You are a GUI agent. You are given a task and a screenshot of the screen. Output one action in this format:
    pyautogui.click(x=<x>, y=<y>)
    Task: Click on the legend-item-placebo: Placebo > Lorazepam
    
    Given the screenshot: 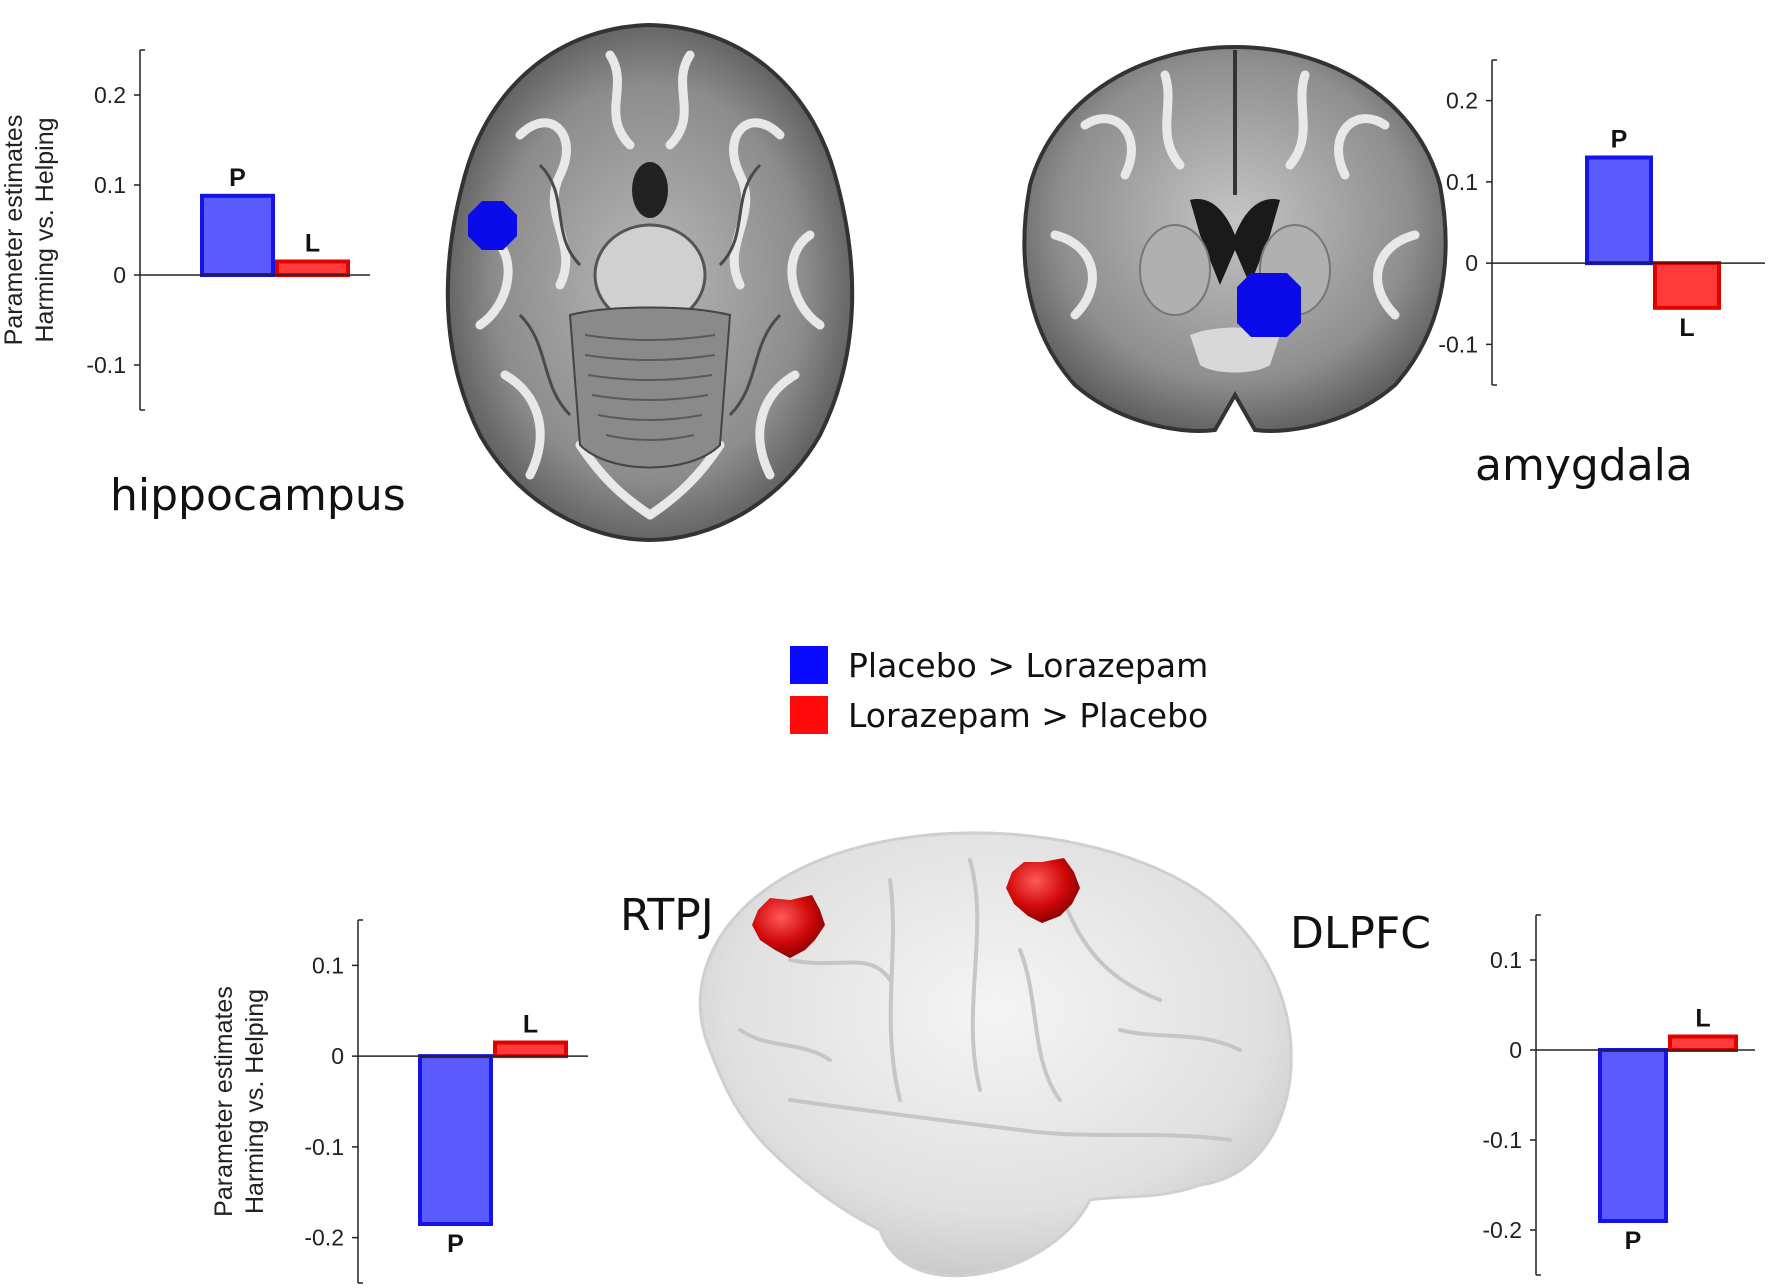 What is the action you would take?
    pyautogui.click(x=999, y=665)
    